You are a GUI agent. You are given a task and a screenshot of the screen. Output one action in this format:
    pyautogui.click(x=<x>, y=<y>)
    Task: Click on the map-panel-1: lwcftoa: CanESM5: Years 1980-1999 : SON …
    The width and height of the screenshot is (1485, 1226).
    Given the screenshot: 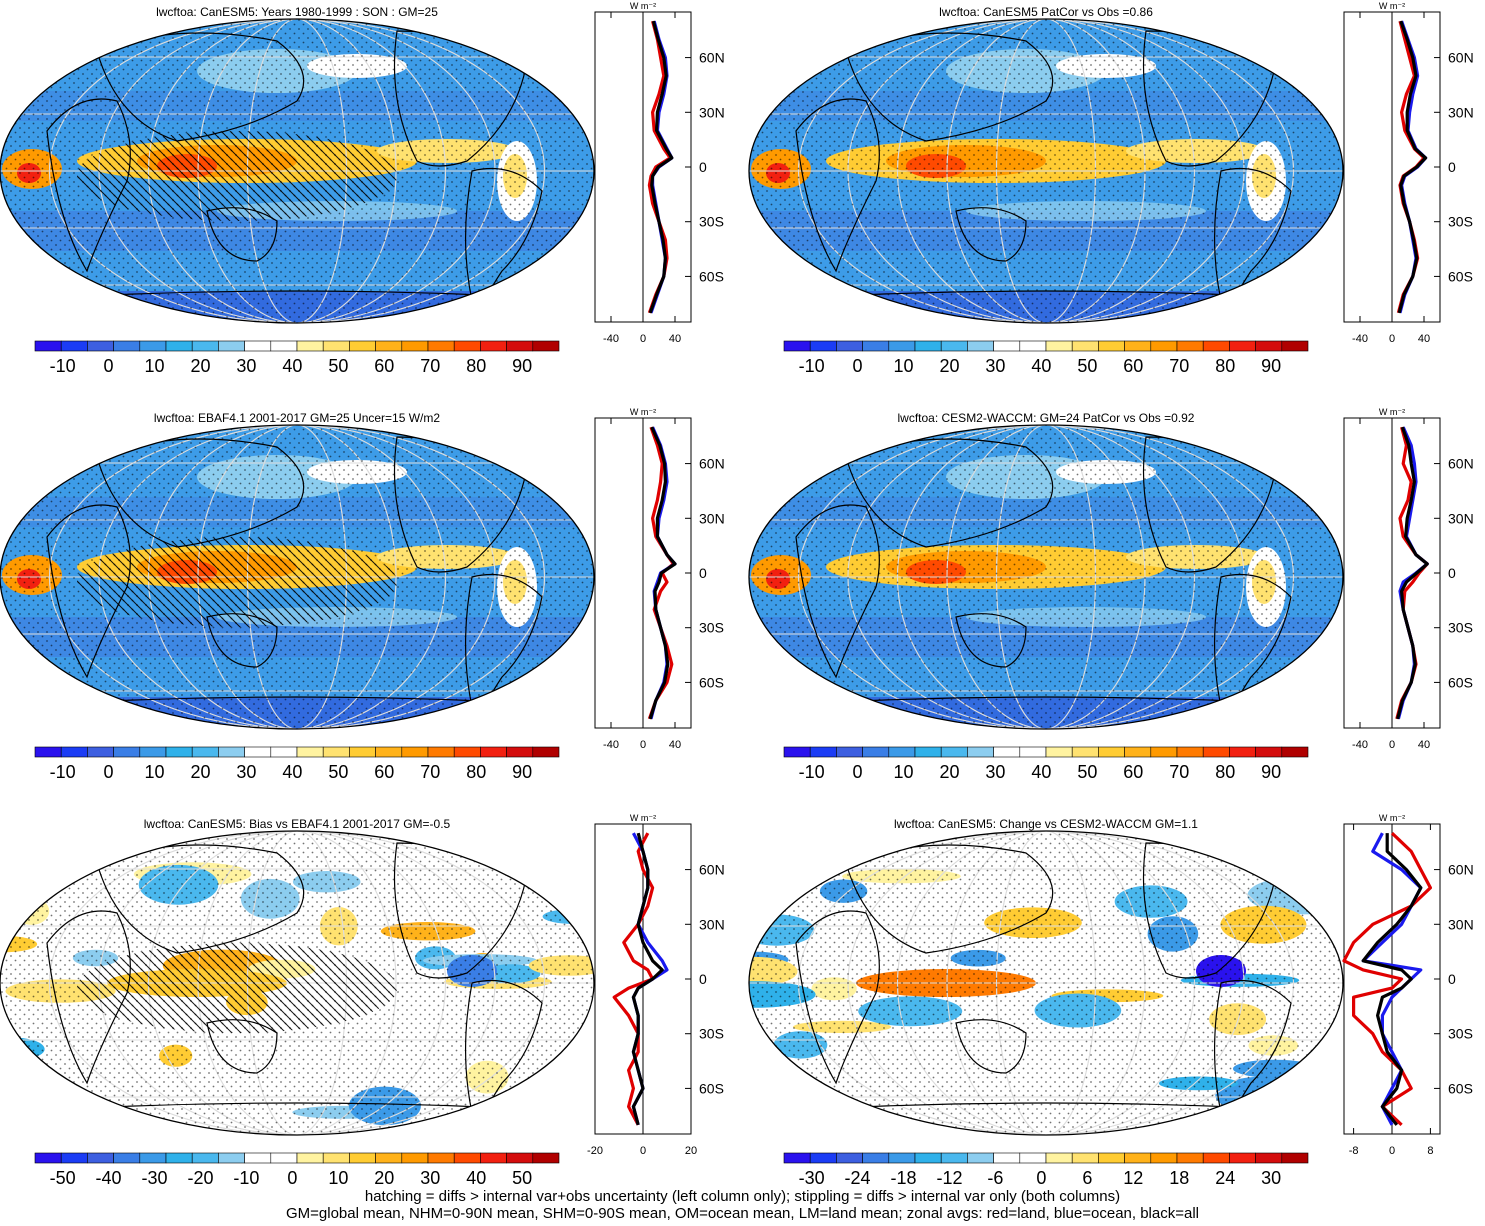 What is the action you would take?
    pyautogui.click(x=297, y=164)
    